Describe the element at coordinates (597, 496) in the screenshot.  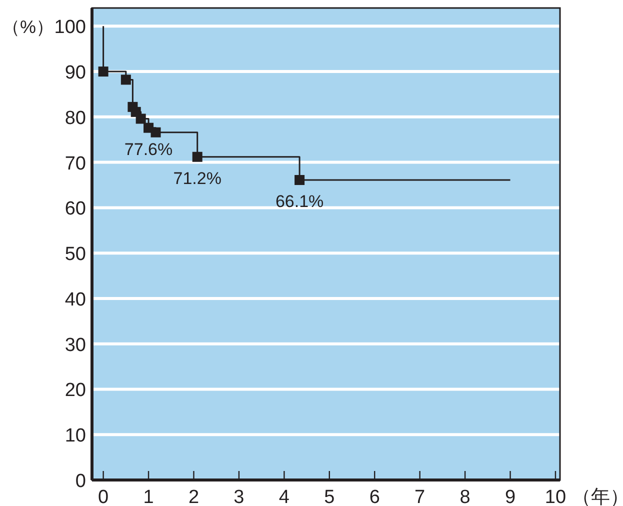
I see `x-axis-title: （年）` at that location.